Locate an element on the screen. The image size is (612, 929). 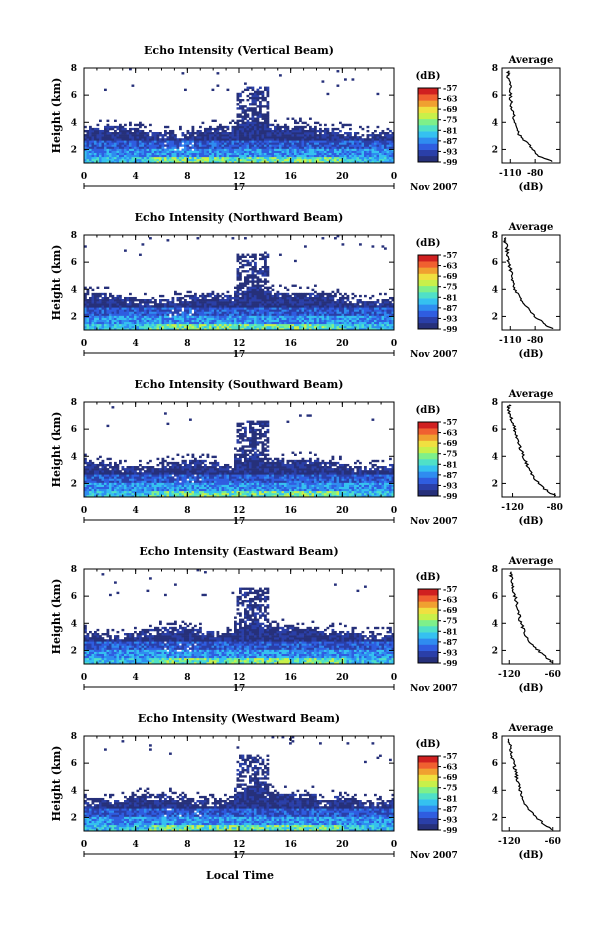
average-y-tick-label: 4 is located at coordinates (495, 290).